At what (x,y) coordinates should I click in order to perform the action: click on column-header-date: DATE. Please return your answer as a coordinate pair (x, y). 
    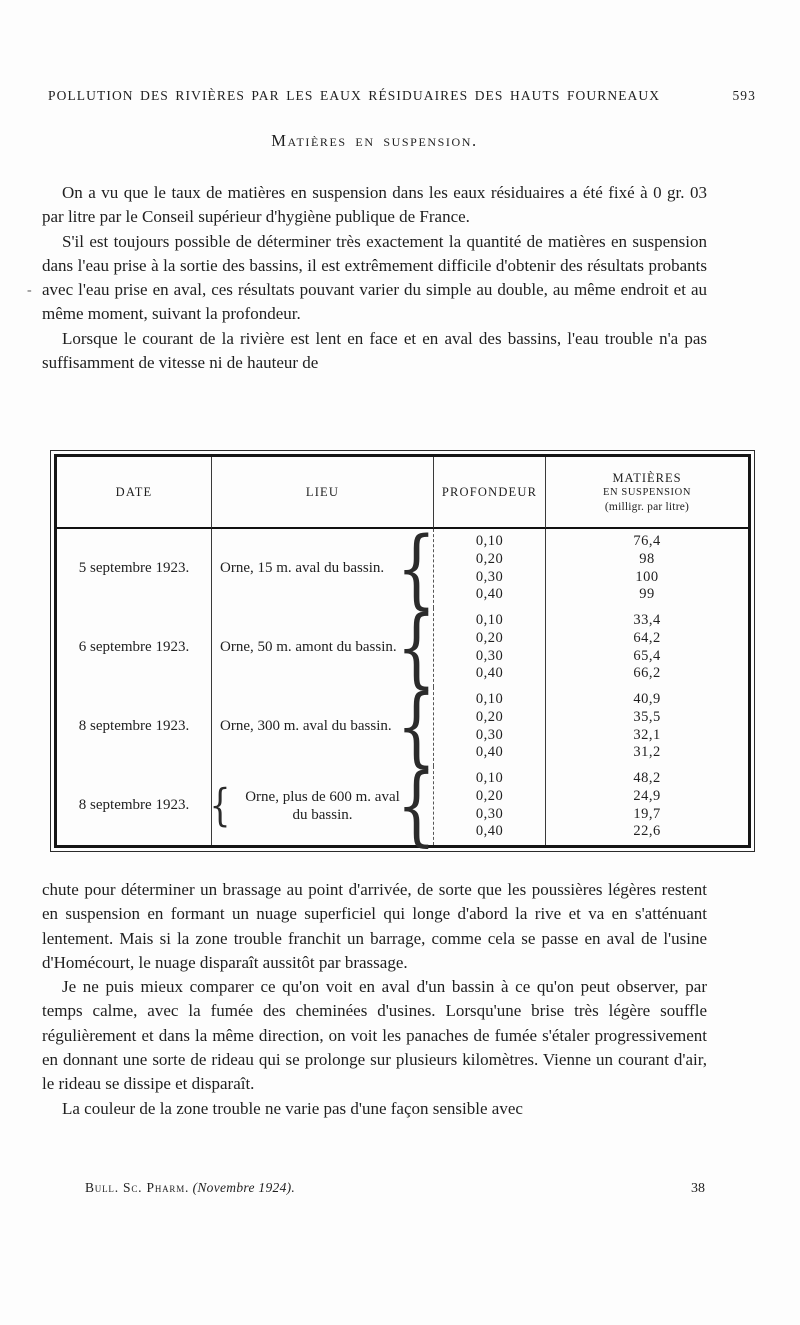
    Looking at the image, I should click on (134, 493).